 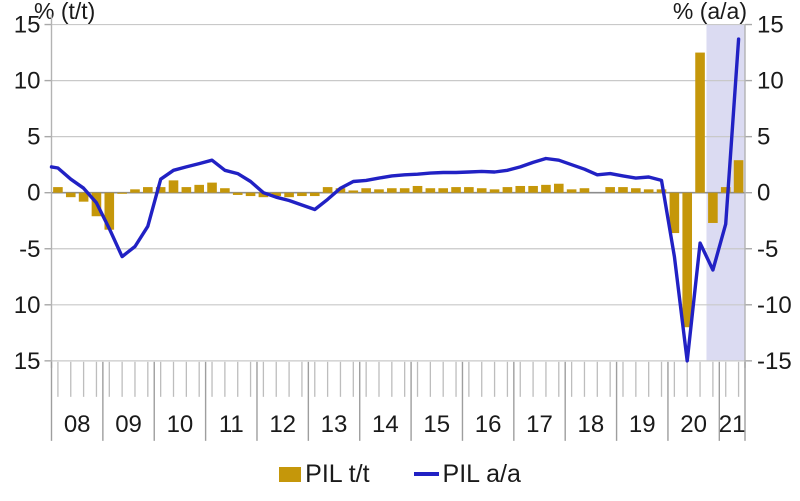 What do you see at coordinates (488, 424) in the screenshot?
I see `x-axis-year-label: 16` at bounding box center [488, 424].